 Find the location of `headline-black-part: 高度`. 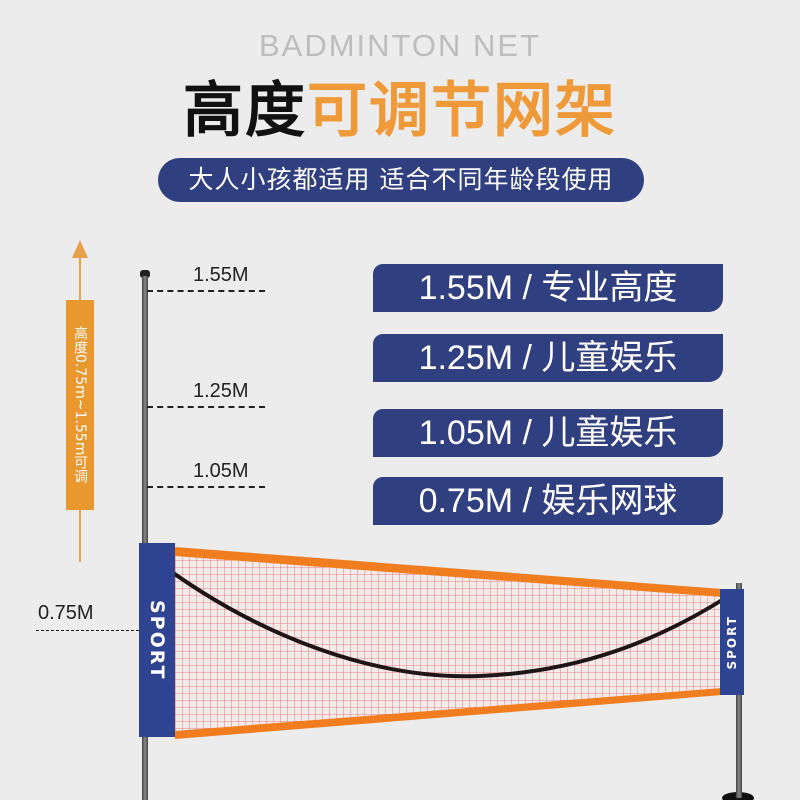

headline-black-part: 高度 is located at coordinates (245, 111).